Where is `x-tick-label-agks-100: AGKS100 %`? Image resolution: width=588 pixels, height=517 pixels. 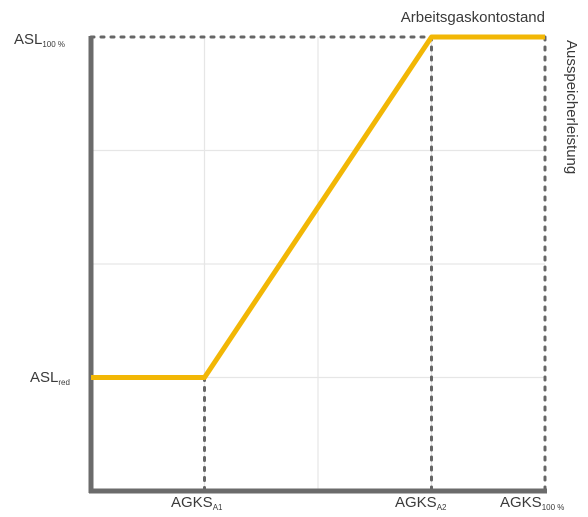 x-tick-label-agks-100: AGKS100 % is located at coordinates (532, 503).